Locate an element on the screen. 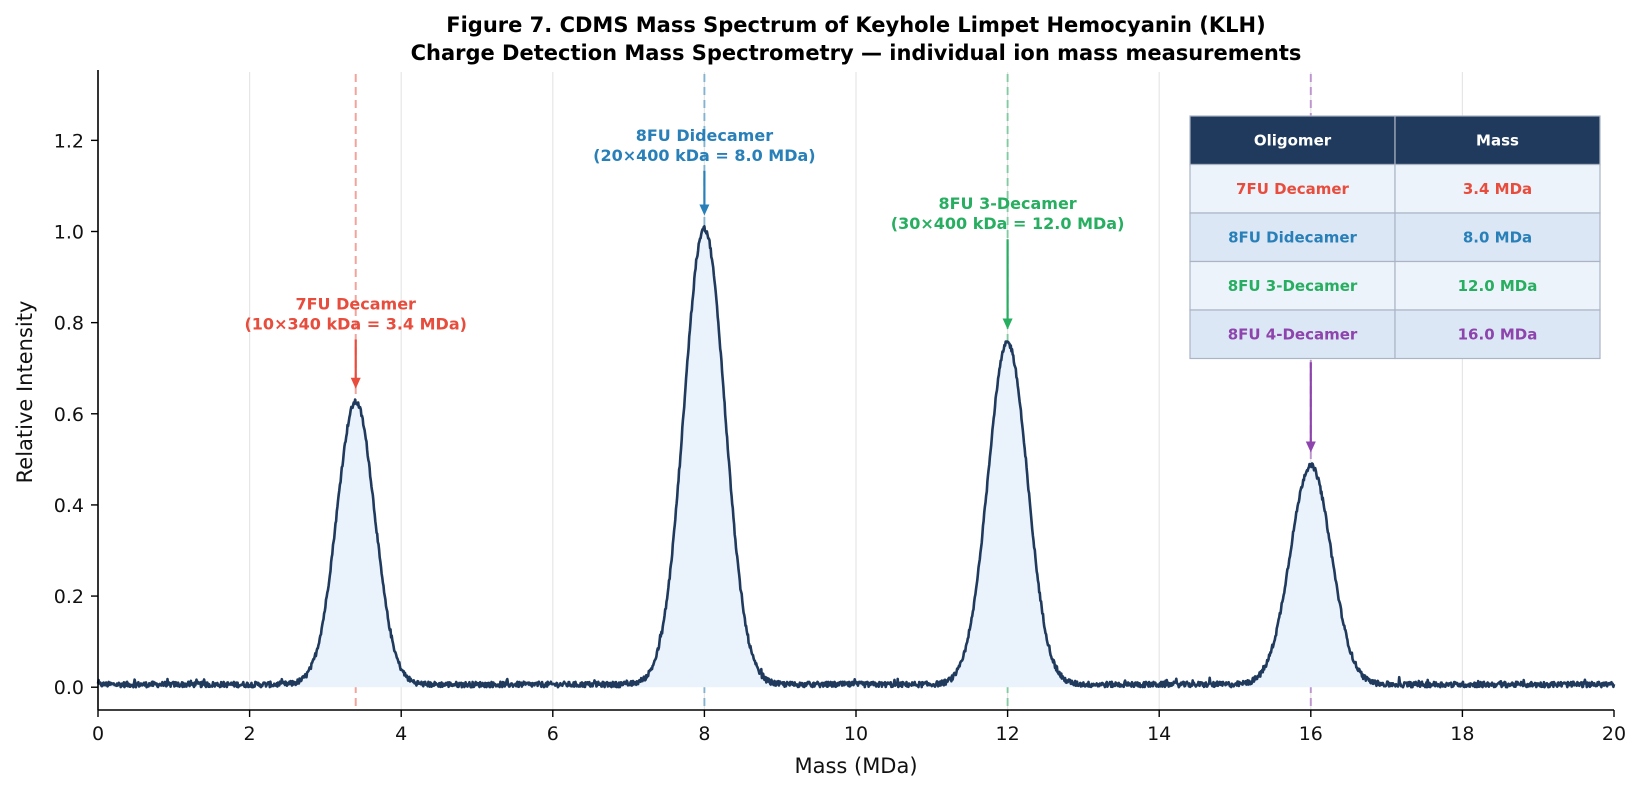 The width and height of the screenshot is (1639, 792). y-tick-label: 0.2 is located at coordinates (69, 597).